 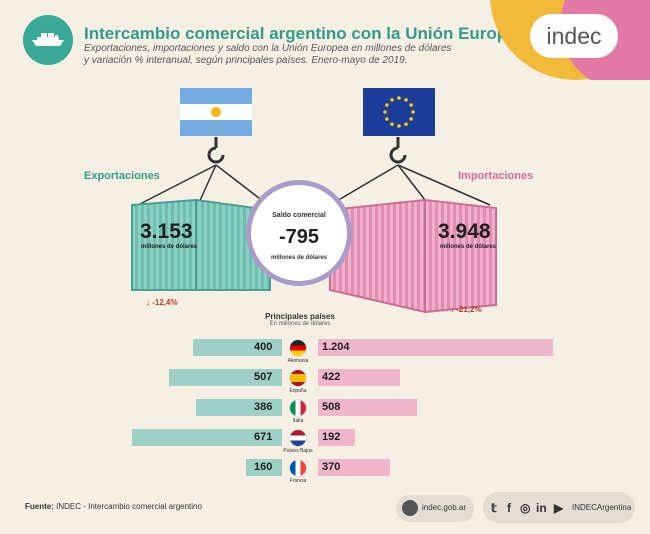 I want to click on balance-circle: Saldo comercial -795 millones de dólares, so click(x=299, y=233).